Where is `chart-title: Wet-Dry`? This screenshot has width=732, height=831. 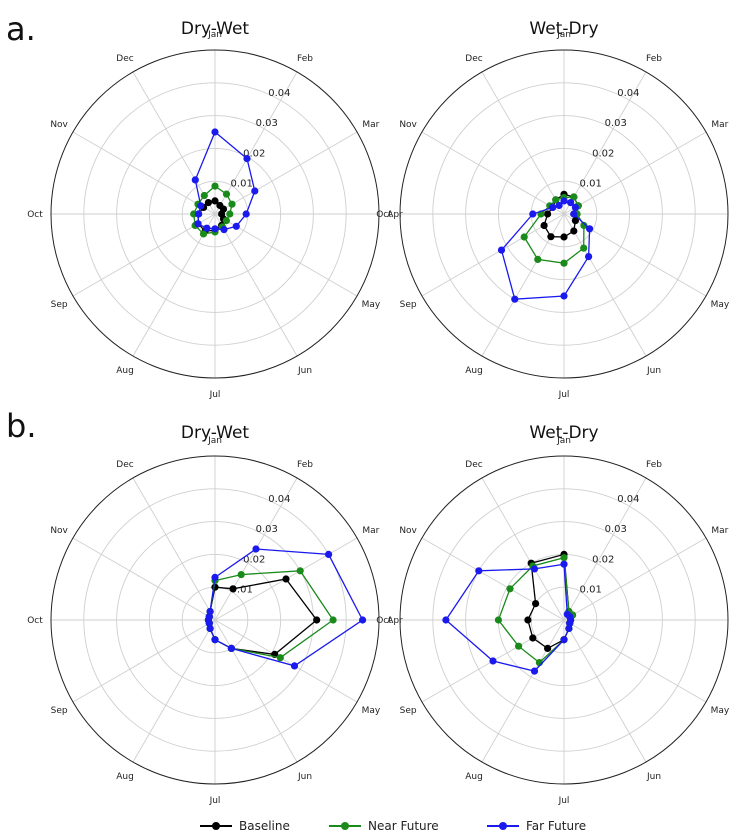 chart-title: Wet-Dry is located at coordinates (563, 29).